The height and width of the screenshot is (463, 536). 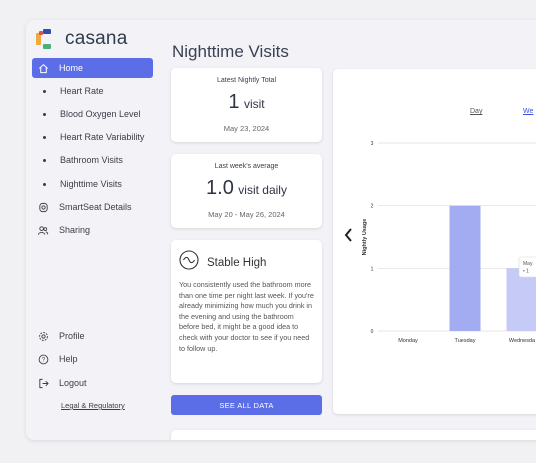 What do you see at coordinates (353, 435) in the screenshot?
I see `bottom-card` at bounding box center [353, 435].